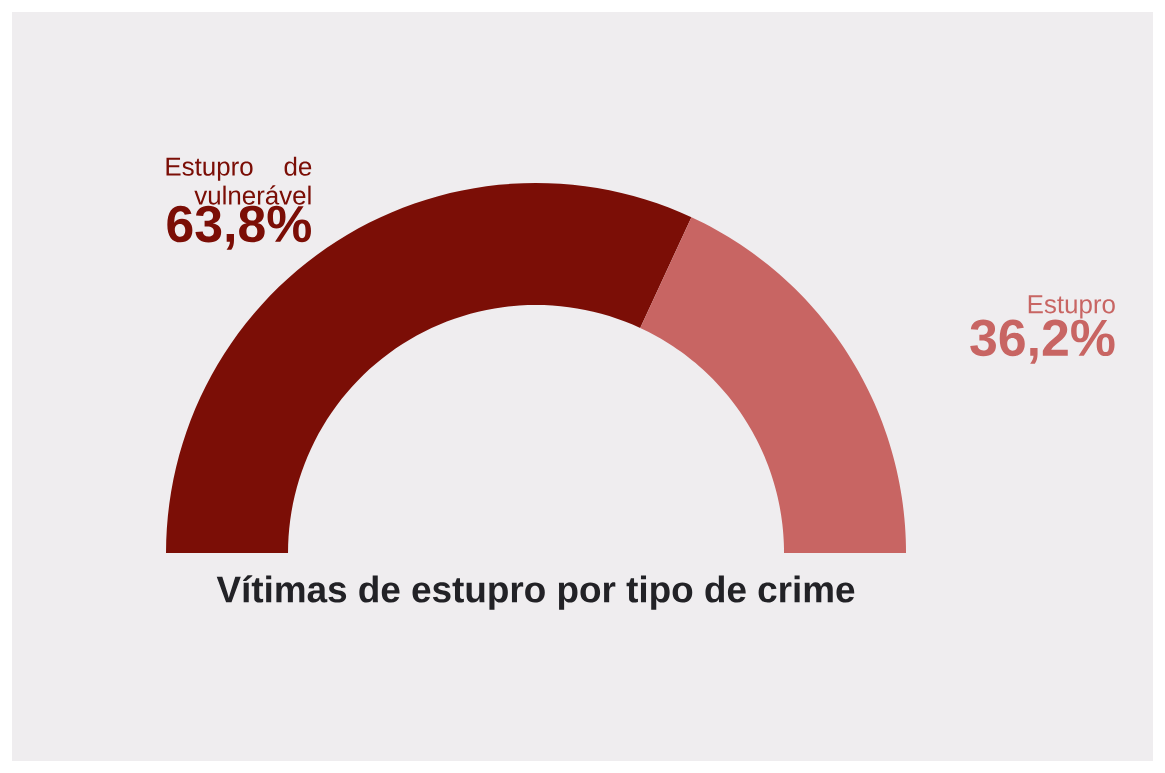 The height and width of the screenshot is (773, 1165). I want to click on data-label: 63,8%, so click(239, 227).